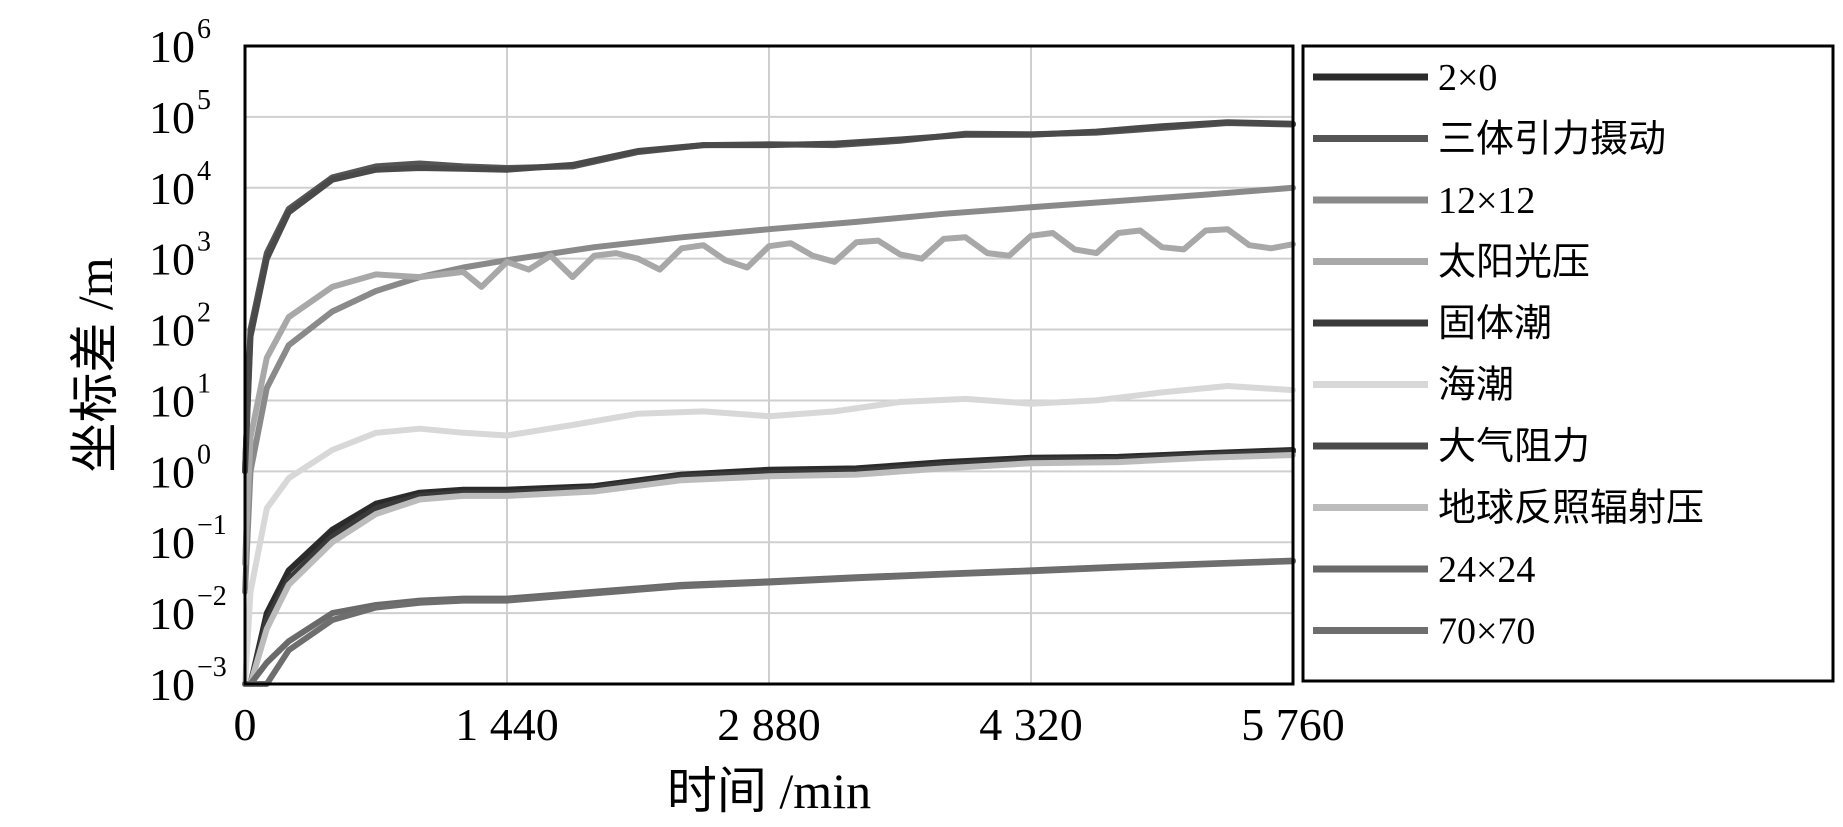 This screenshot has height=827, width=1843. I want to click on y-tick-label: 10 3, so click(180, 256).